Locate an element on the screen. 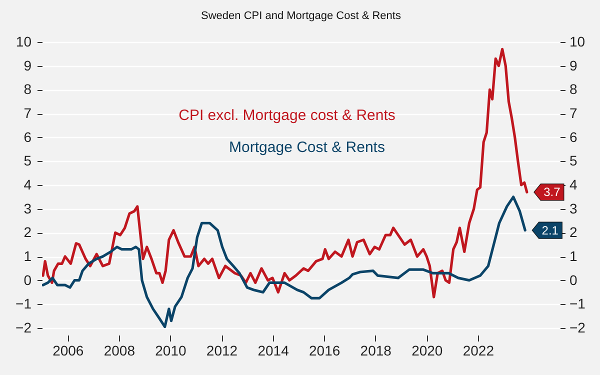 The width and height of the screenshot is (600, 375). x-tick-label: 2020 is located at coordinates (427, 350).